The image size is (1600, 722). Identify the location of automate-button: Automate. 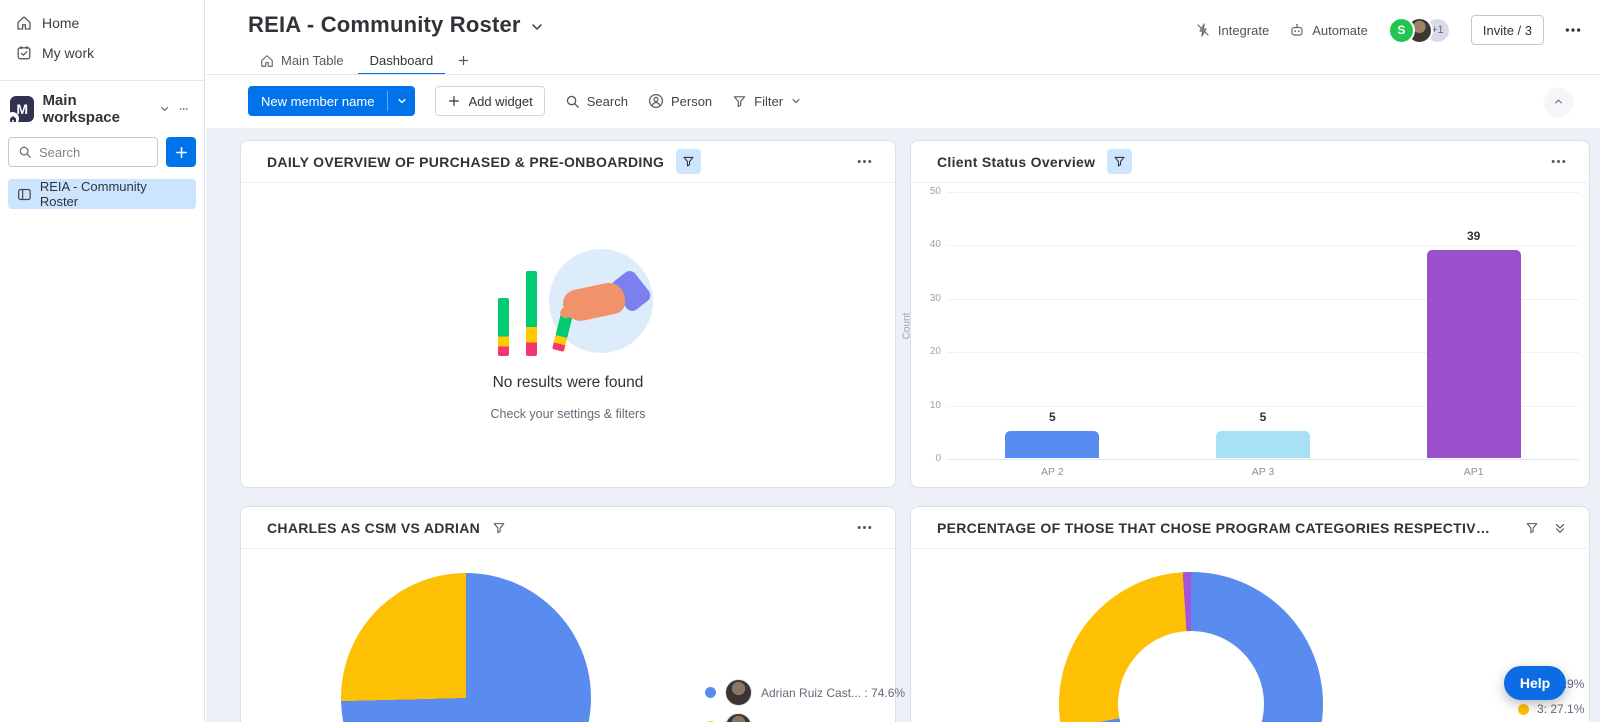
(1328, 30).